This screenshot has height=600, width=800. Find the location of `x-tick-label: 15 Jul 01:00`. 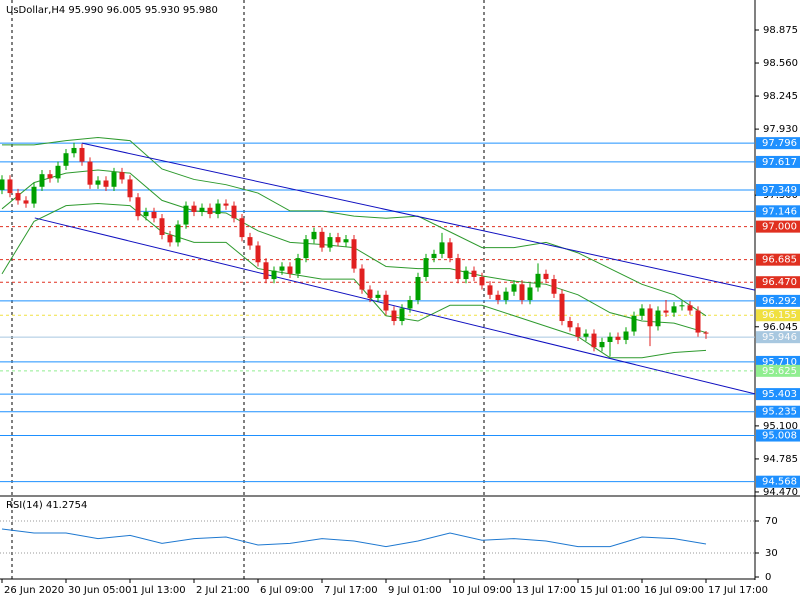

x-tick-label: 15 Jul 01:00 is located at coordinates (610, 590).